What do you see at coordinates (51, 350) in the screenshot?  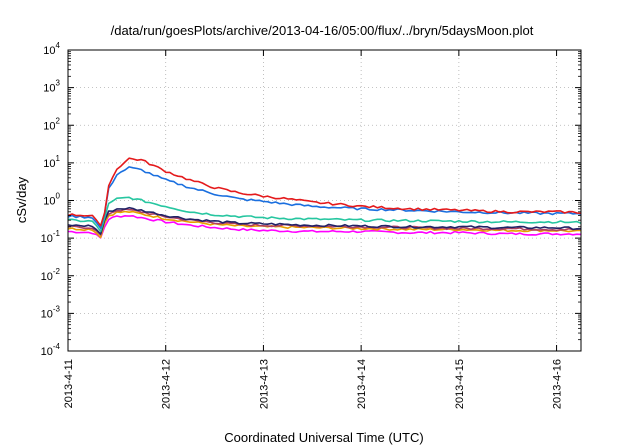 I see `y-tick-label: 10⁻⁴` at bounding box center [51, 350].